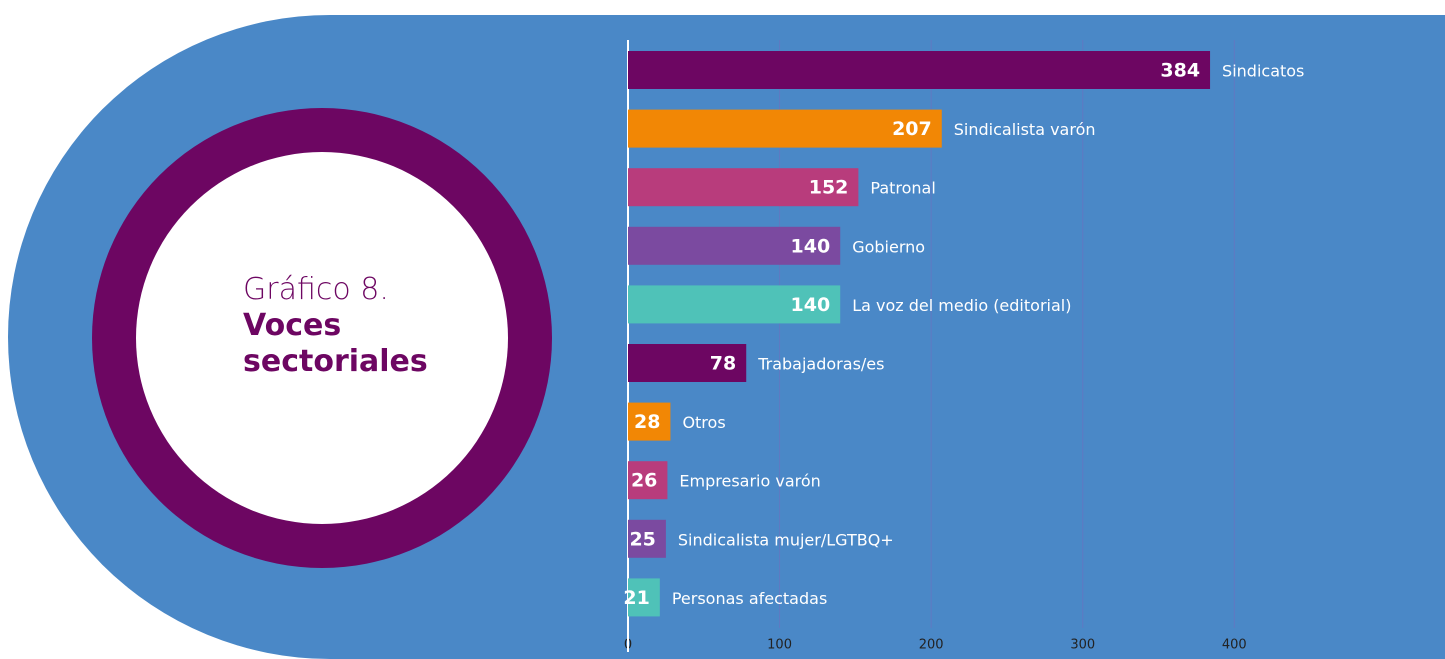  Describe the element at coordinates (1263, 71) in the screenshot. I see `category-label: Sindicatos` at that location.